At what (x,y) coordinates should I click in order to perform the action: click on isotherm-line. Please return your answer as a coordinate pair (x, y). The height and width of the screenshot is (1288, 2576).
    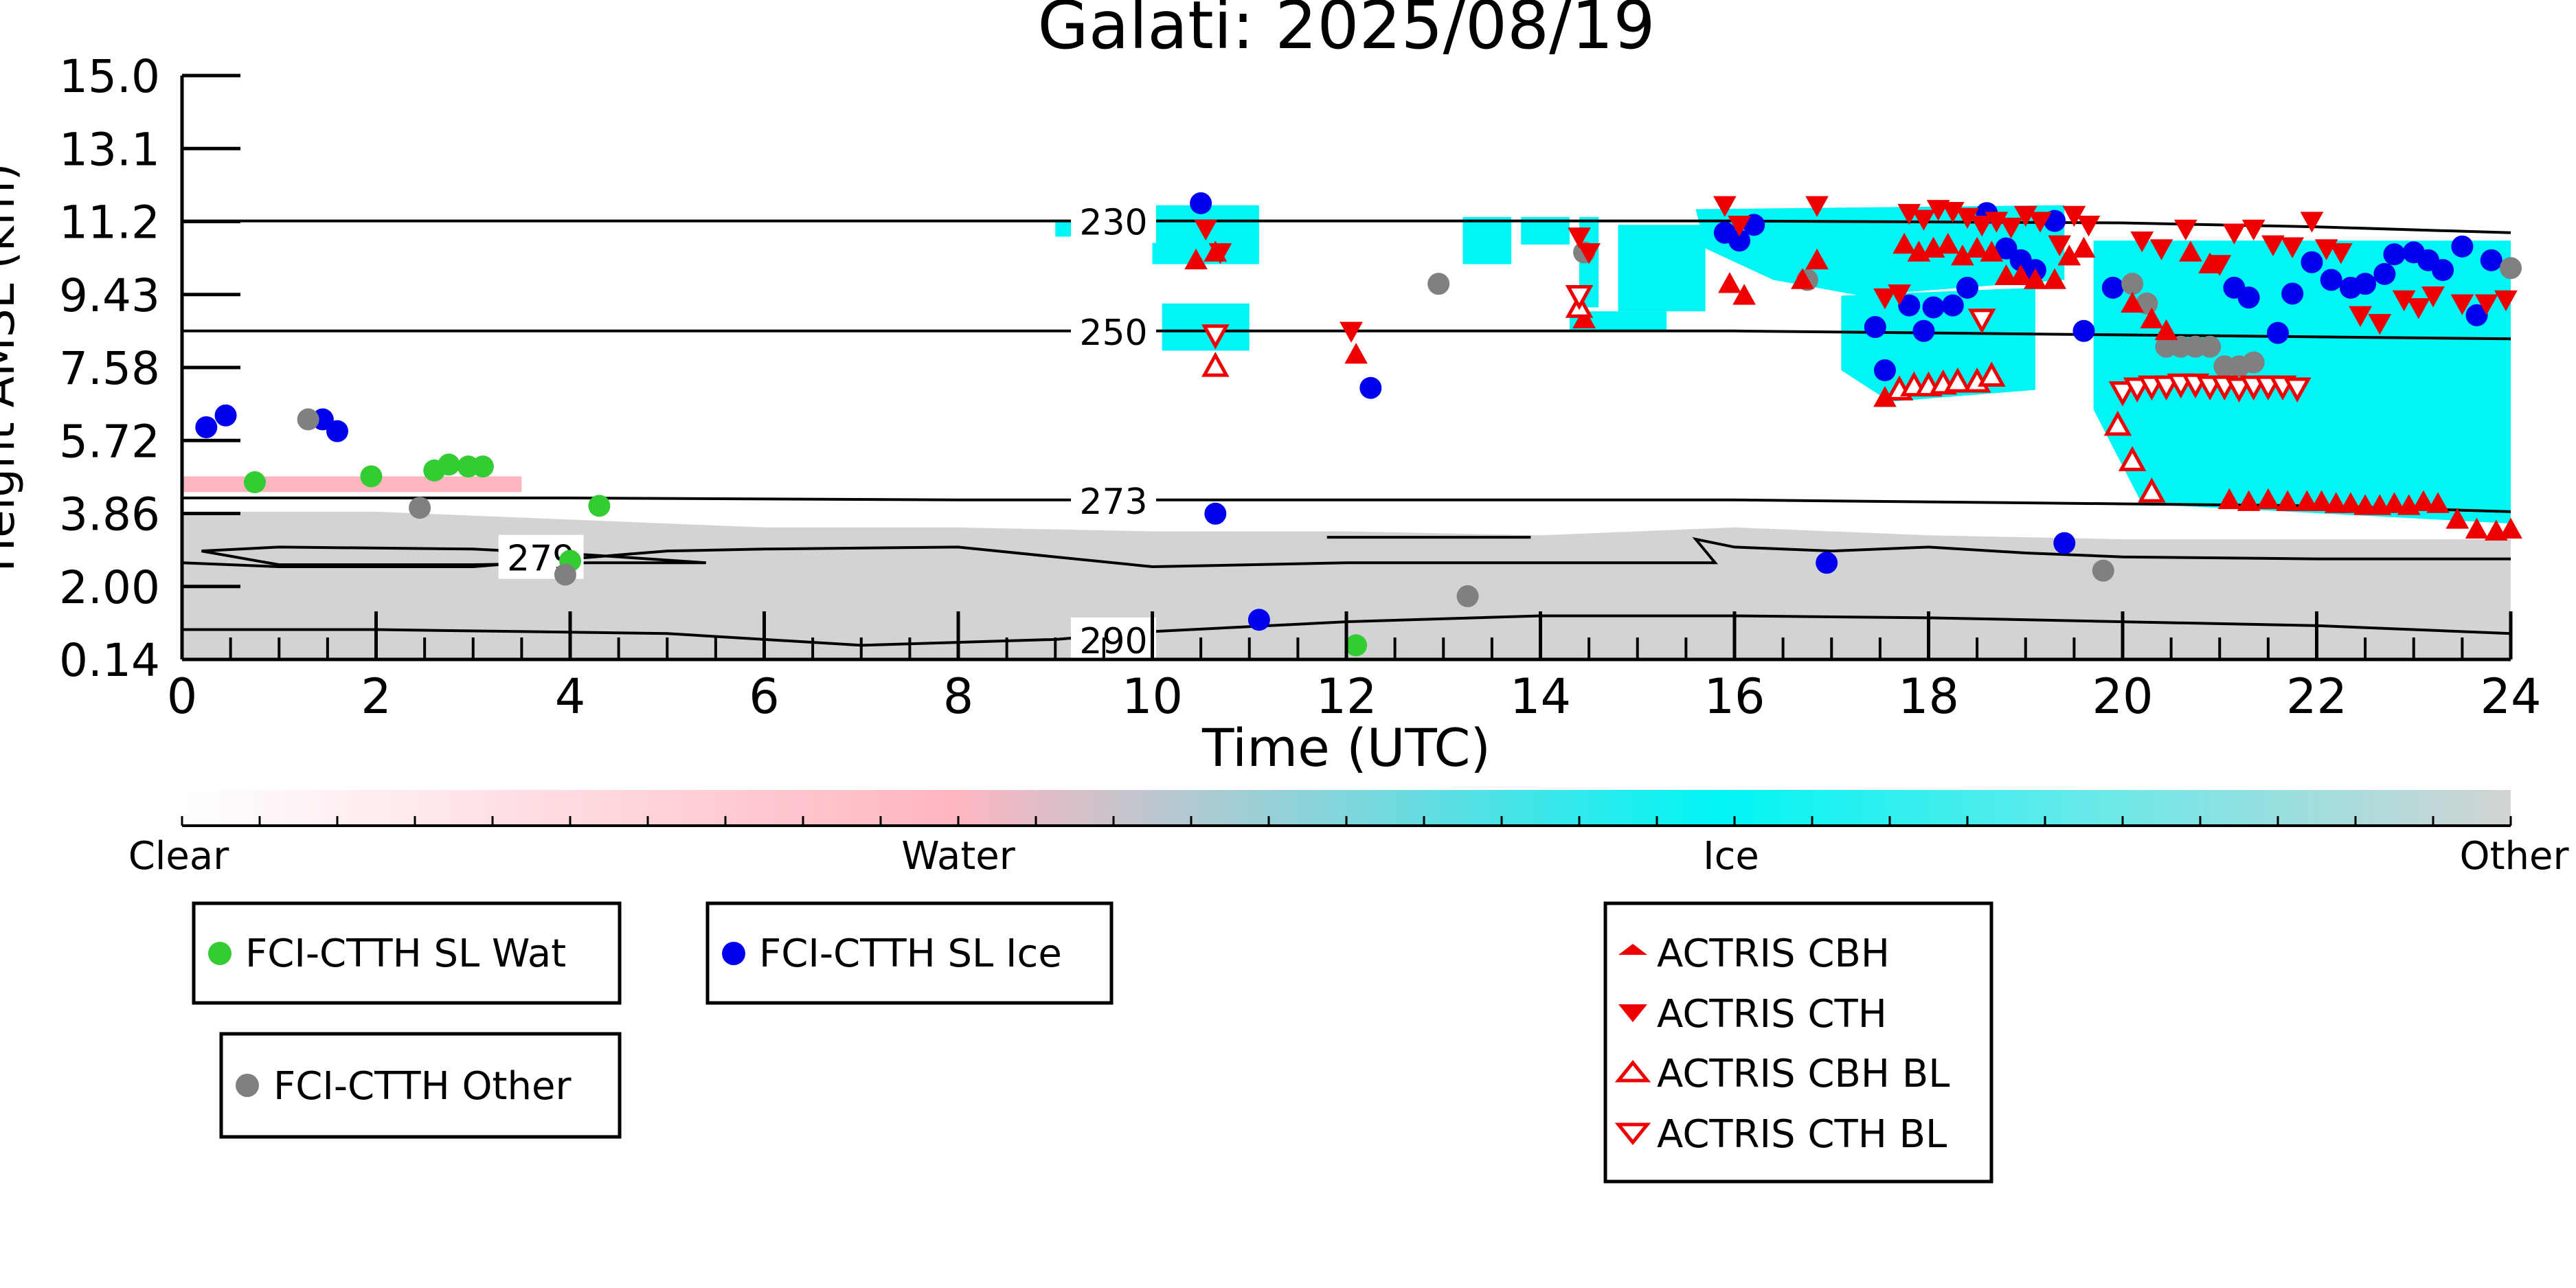
    Looking at the image, I should click on (453, 556).